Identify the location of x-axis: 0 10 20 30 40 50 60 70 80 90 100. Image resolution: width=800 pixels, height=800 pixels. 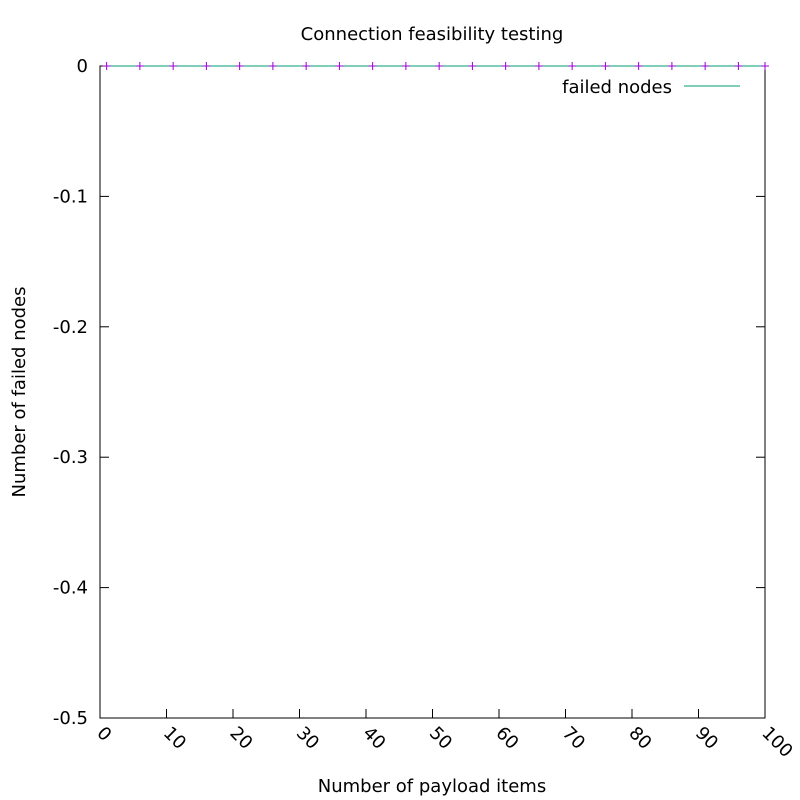
(444, 735).